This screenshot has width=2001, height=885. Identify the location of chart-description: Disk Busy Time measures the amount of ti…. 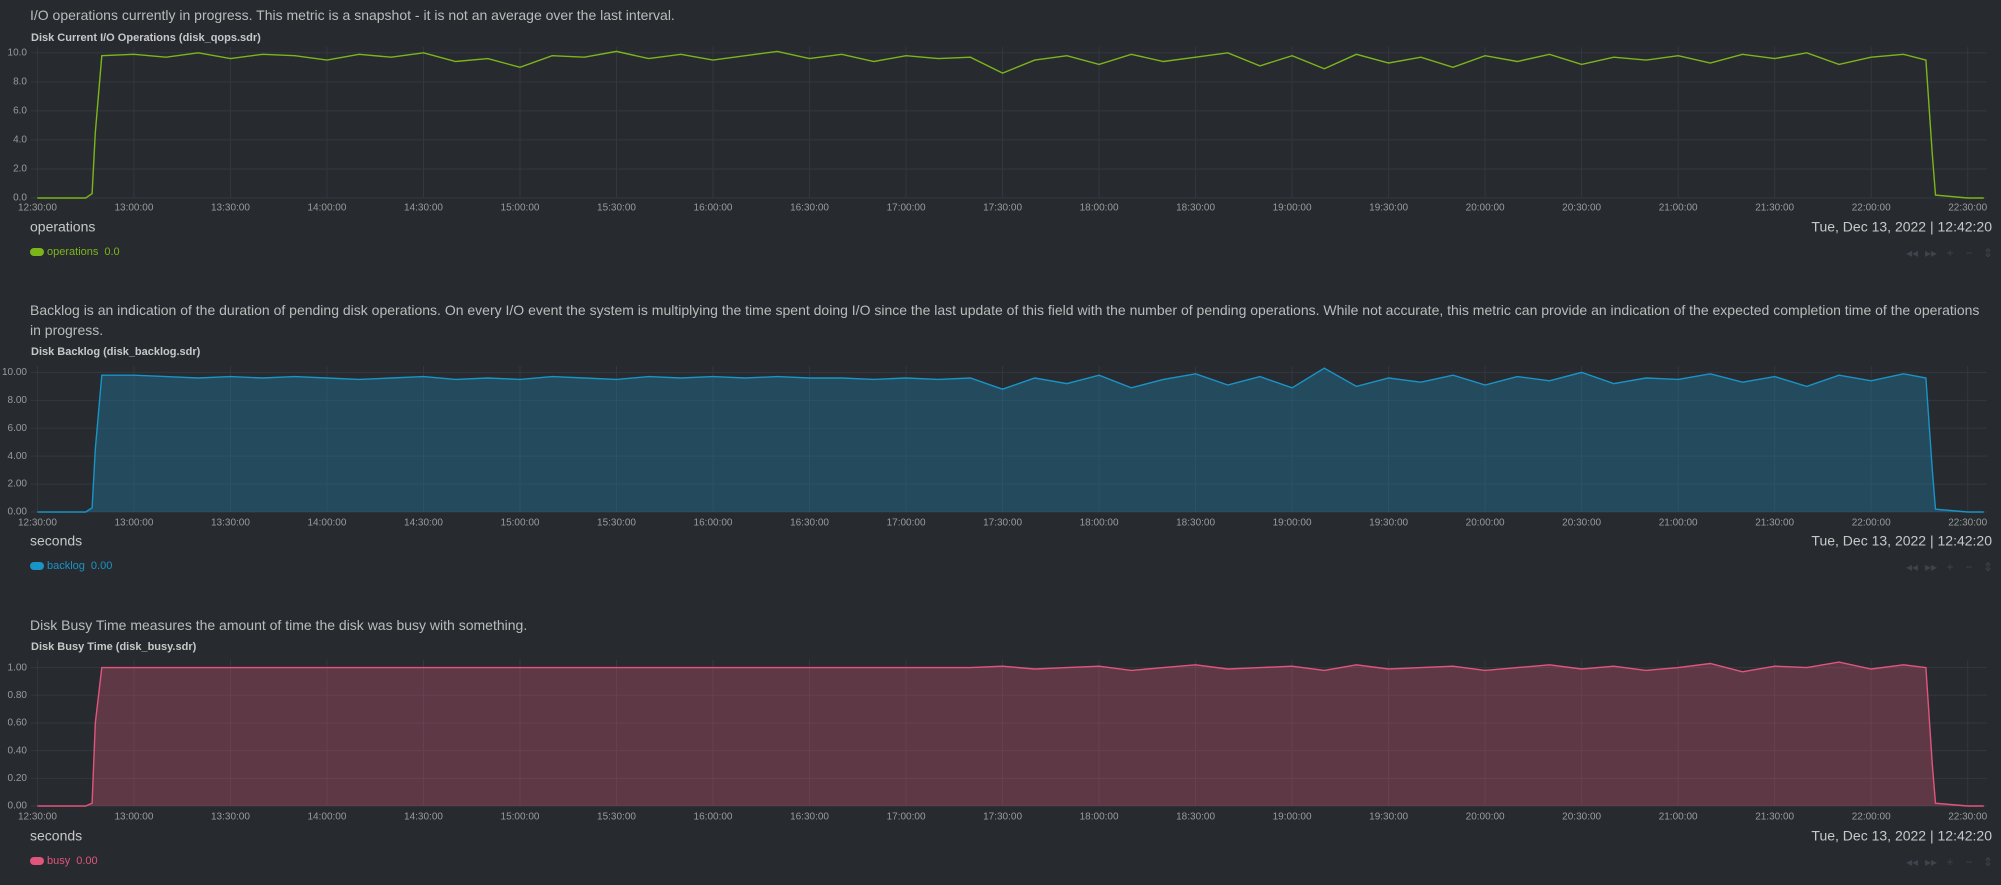
(279, 625).